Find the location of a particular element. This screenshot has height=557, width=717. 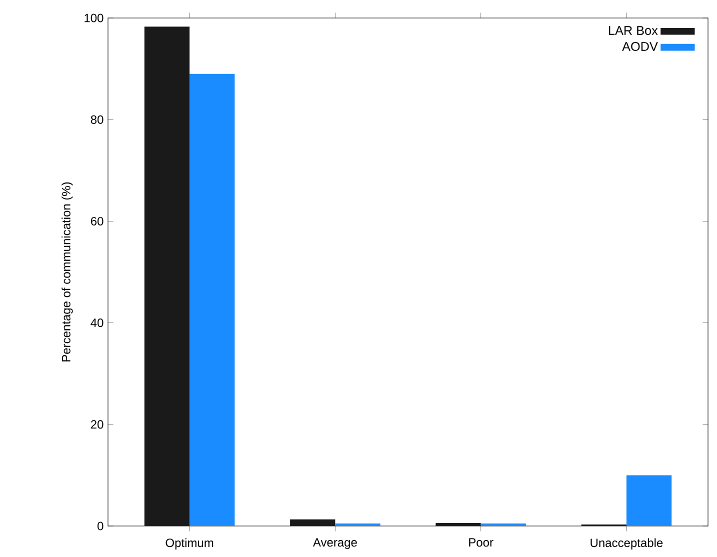

y-tick-label: 60 is located at coordinates (97, 221).